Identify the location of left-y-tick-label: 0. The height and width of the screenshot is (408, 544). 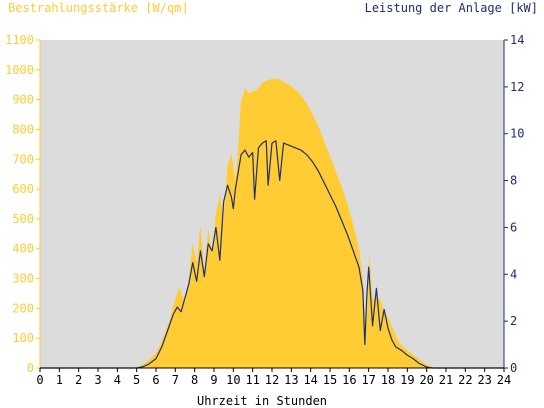
(30, 368).